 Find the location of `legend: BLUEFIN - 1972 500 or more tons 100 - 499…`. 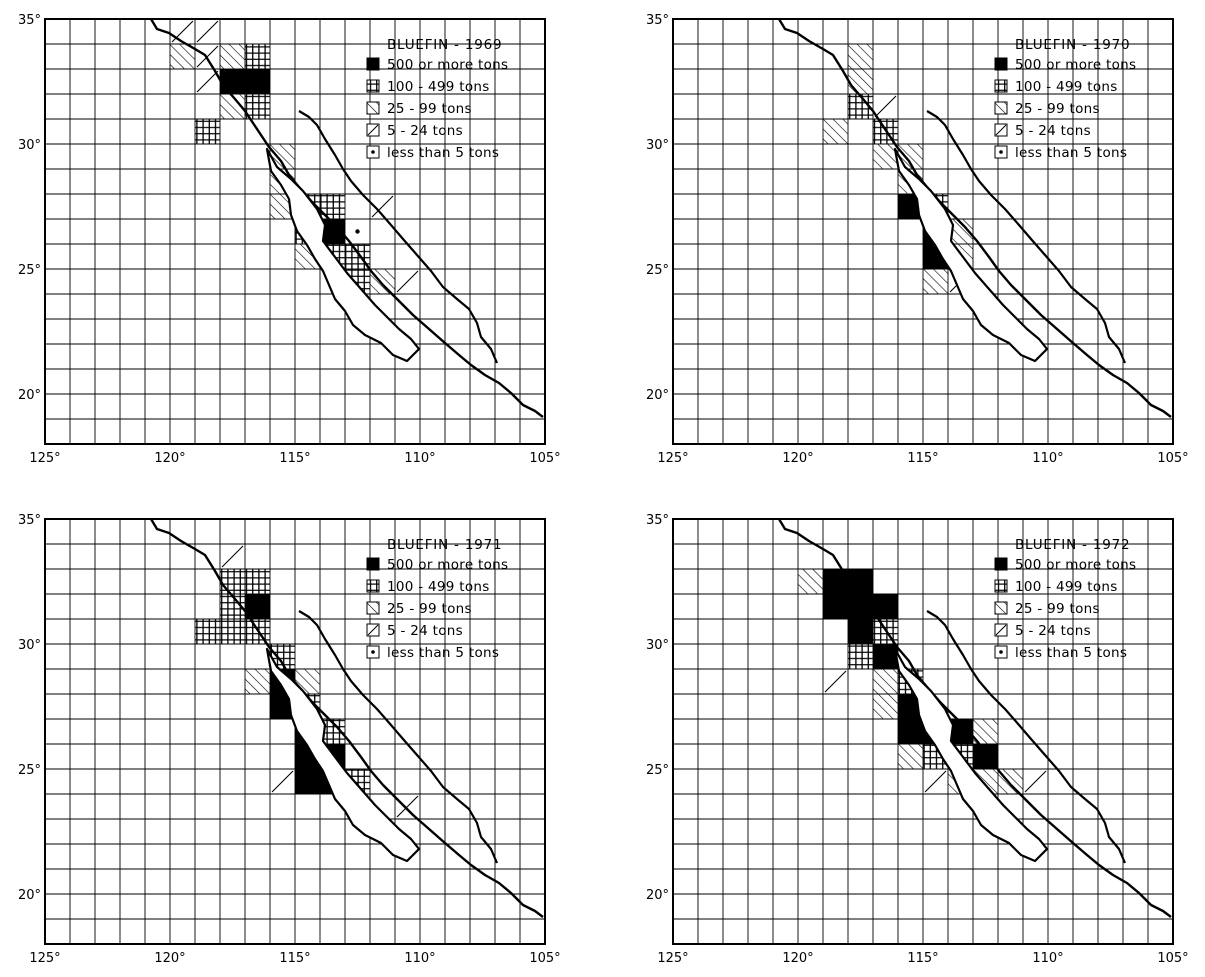

legend: BLUEFIN - 1972 500 or more tons 100 - 499… is located at coordinates (1065, 599).